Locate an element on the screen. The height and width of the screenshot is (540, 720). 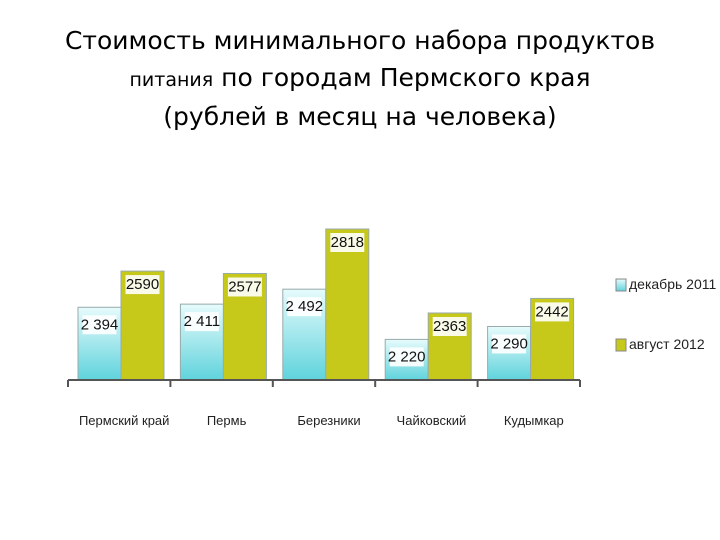
data-label-1-2: 2818 is located at coordinates (347, 242).